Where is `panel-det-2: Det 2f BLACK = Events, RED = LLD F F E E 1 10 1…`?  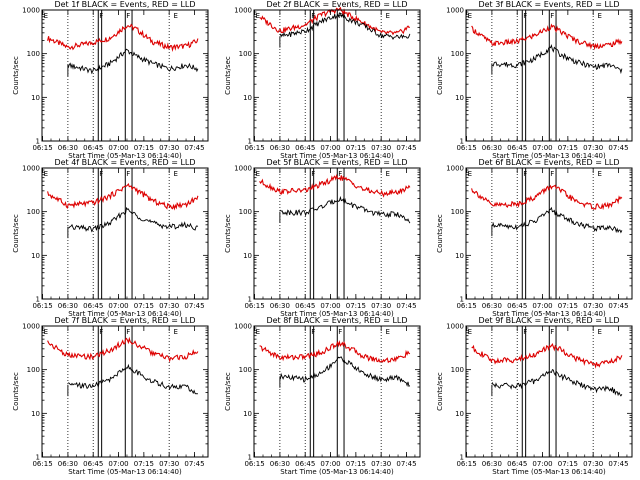
panel-det-2: Det 2f BLACK = Events, RED = LLD F F E E 1 10 1… is located at coordinates (322, 80).